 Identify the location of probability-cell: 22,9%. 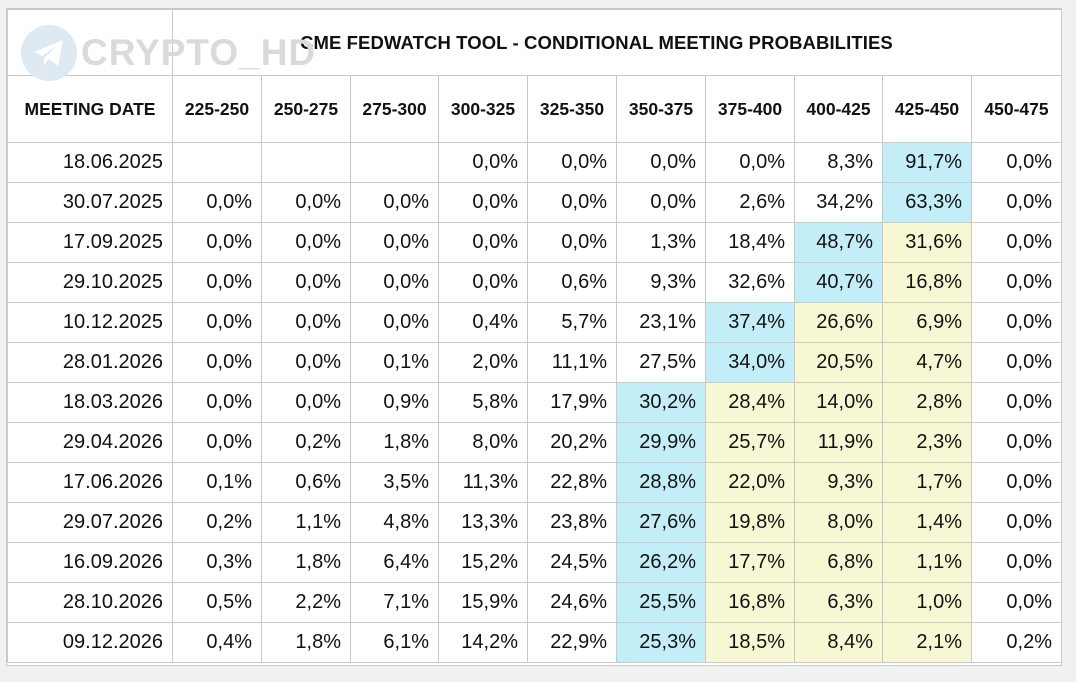
(572, 642).